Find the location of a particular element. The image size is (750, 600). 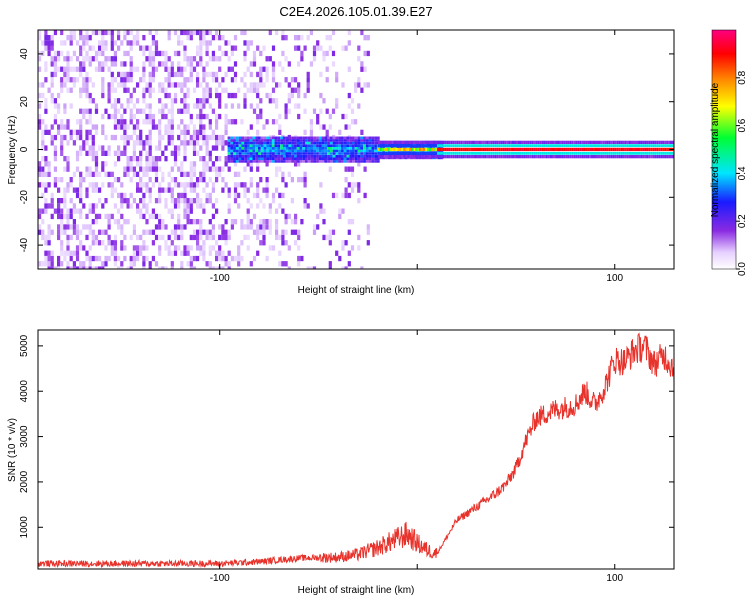

heatmap-cell-2013 is located at coordinates (281, 161).